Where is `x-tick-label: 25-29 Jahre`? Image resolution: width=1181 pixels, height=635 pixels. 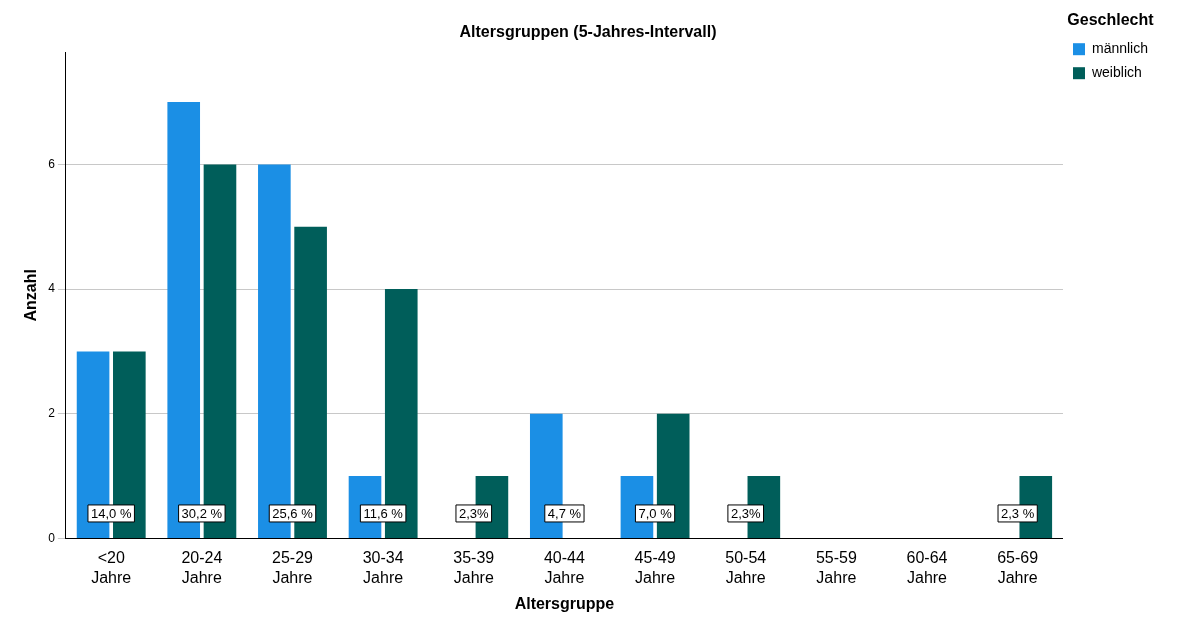
x-tick-label: 25-29 Jahre is located at coordinates (293, 567).